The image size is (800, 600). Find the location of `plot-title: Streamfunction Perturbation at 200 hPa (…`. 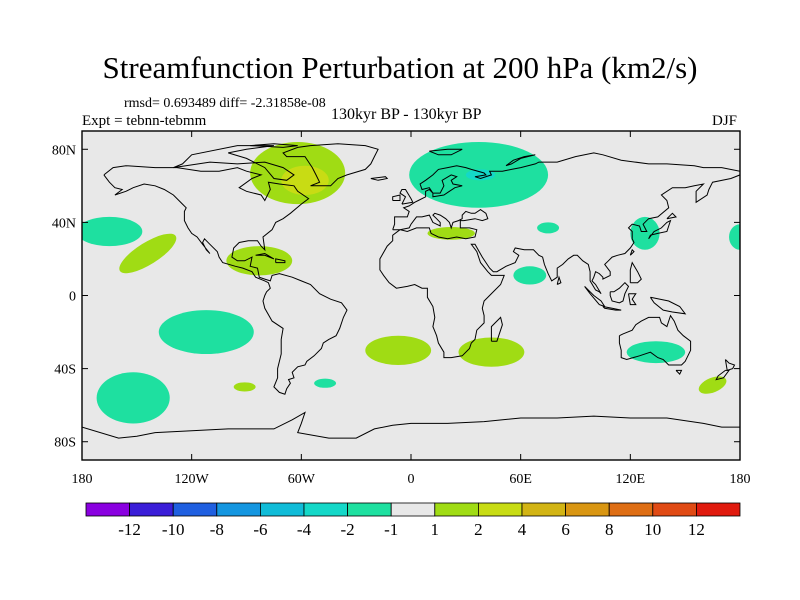

plot-title: Streamfunction Perturbation at 200 hPa (… is located at coordinates (400, 67).